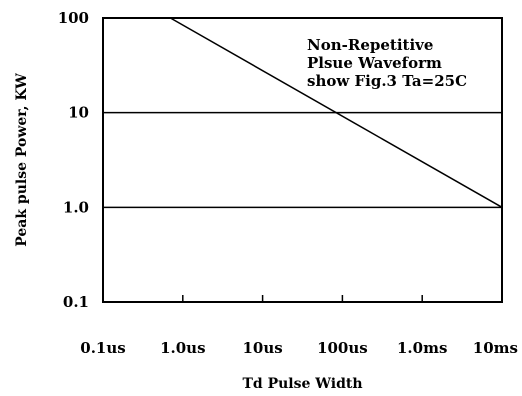 The width and height of the screenshot is (522, 396). Describe the element at coordinates (299, 348) in the screenshot. I see `x-axis-tick-labels: 0.1us 1.0us 10us 100us 1.0ms 10ms` at that location.